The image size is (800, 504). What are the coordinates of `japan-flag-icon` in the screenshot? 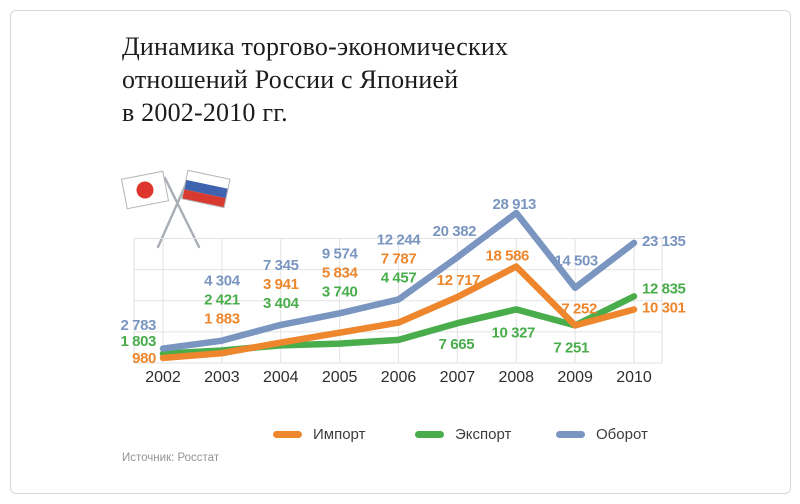 It's located at (145, 190).